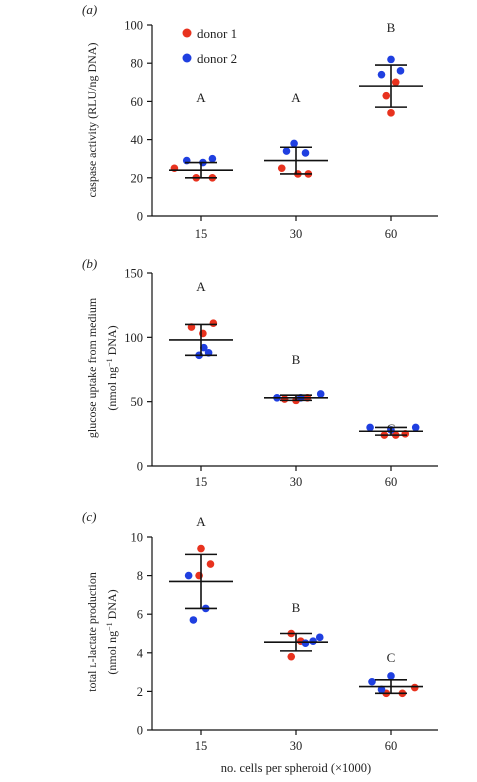 Image resolution: width=477 pixels, height=782 pixels. What do you see at coordinates (89, 263) in the screenshot?
I see `panel-b-label: (b)` at bounding box center [89, 263].